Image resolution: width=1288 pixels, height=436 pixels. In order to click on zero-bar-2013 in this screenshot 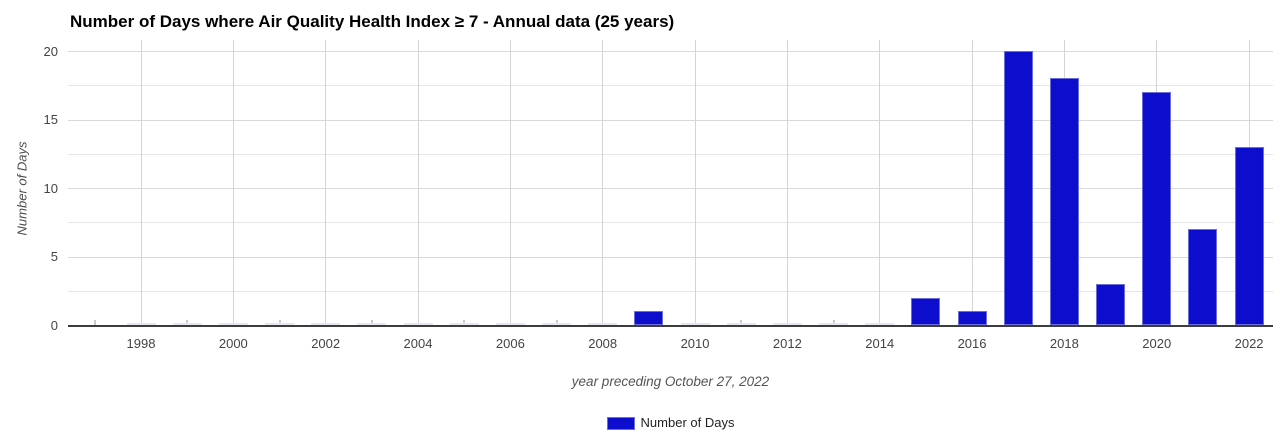, I will do `click(834, 323)`.